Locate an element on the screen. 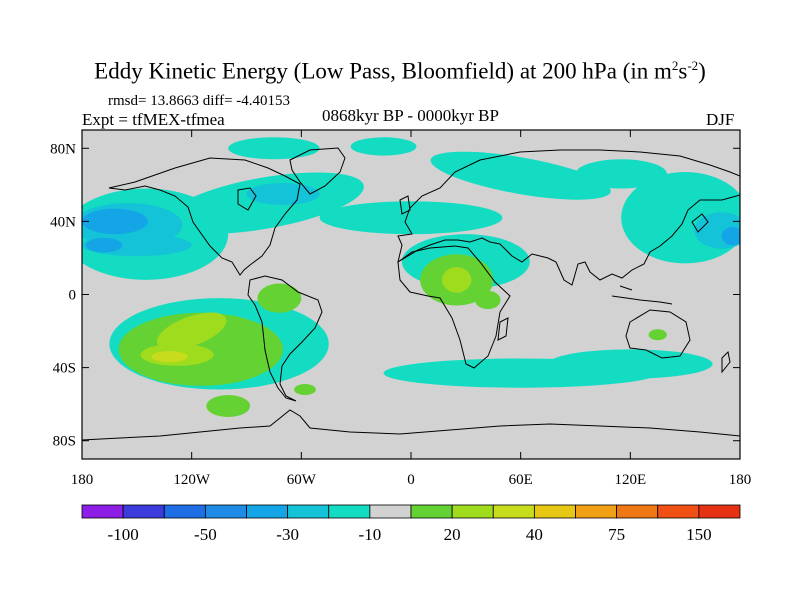 This screenshot has width=800, height=600. coast-antarctica is located at coordinates (411, 425).